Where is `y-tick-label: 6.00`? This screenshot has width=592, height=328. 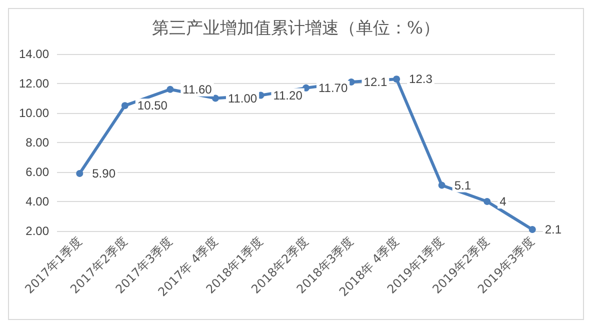 y-tick-label: 6.00 is located at coordinates (38, 172).